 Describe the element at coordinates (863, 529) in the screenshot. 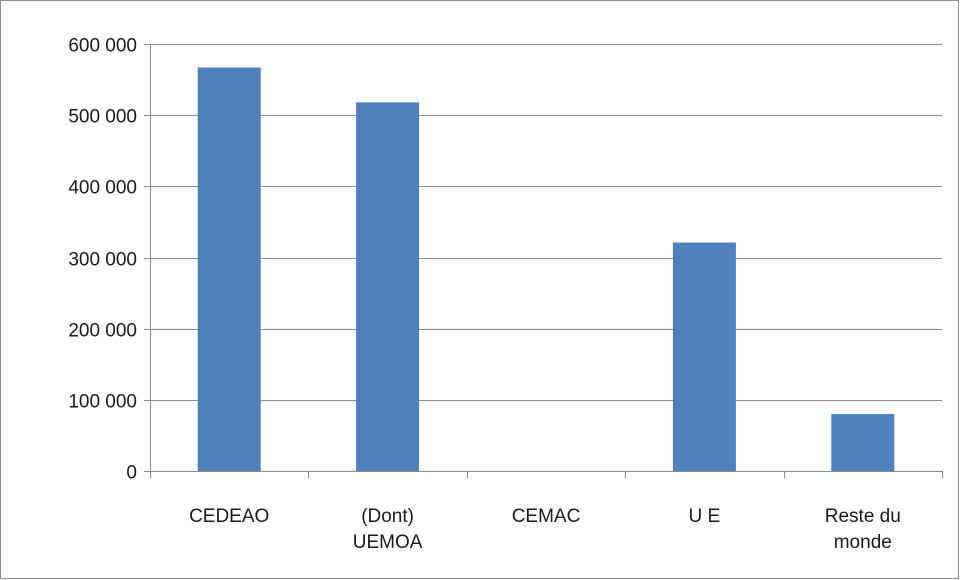

I see `x-category-label: Reste du monde` at that location.